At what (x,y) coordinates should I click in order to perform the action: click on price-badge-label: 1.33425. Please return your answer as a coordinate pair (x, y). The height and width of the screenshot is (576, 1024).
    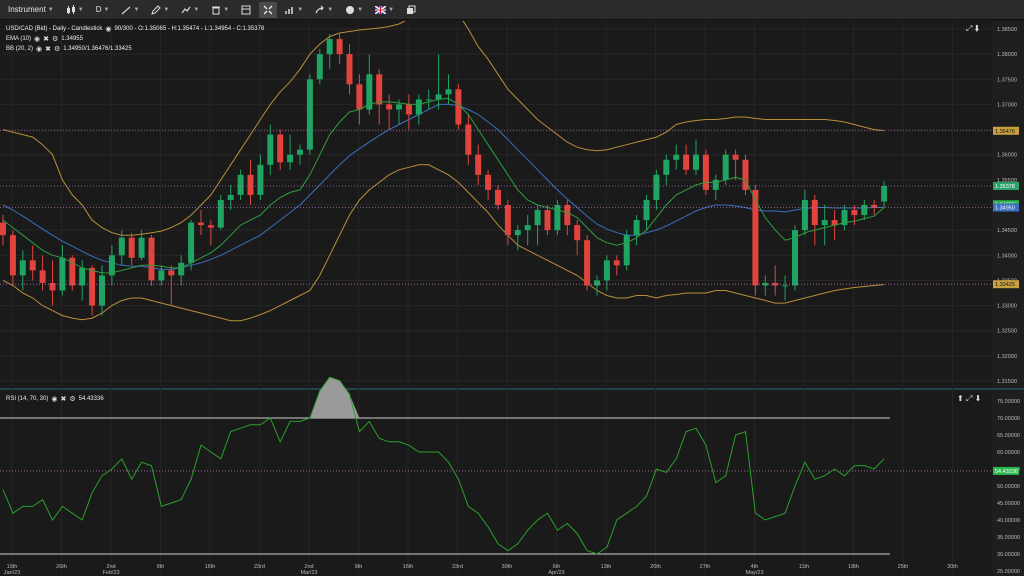
    Looking at the image, I should click on (1005, 285).